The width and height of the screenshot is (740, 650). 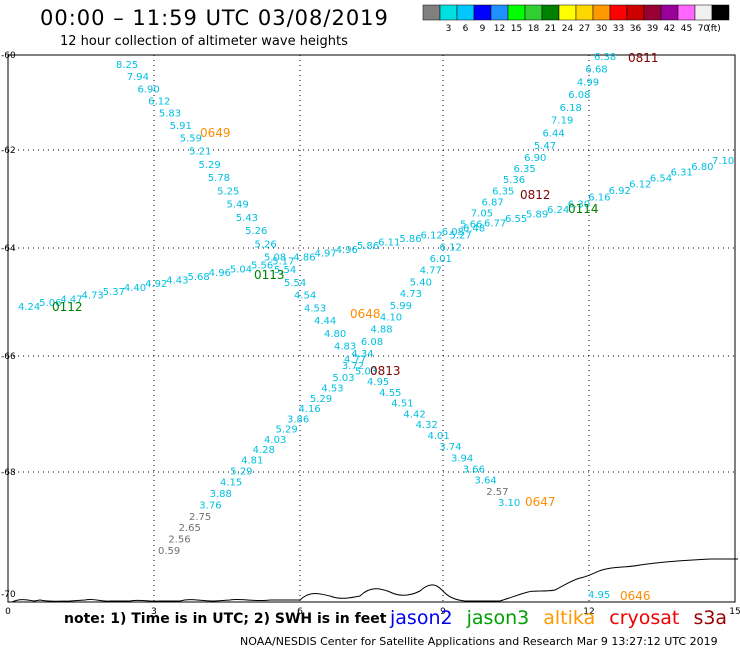 I want to click on wave-height-value: 3.74, so click(x=450, y=447).